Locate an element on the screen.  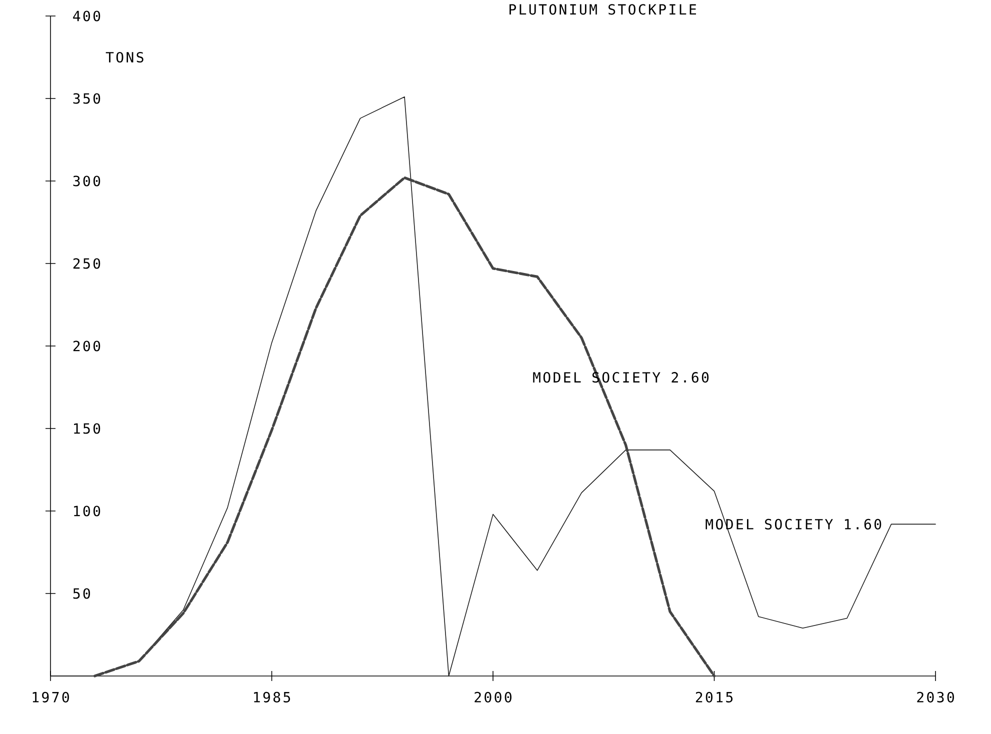
y-tick-label: 150 is located at coordinates (87, 428).